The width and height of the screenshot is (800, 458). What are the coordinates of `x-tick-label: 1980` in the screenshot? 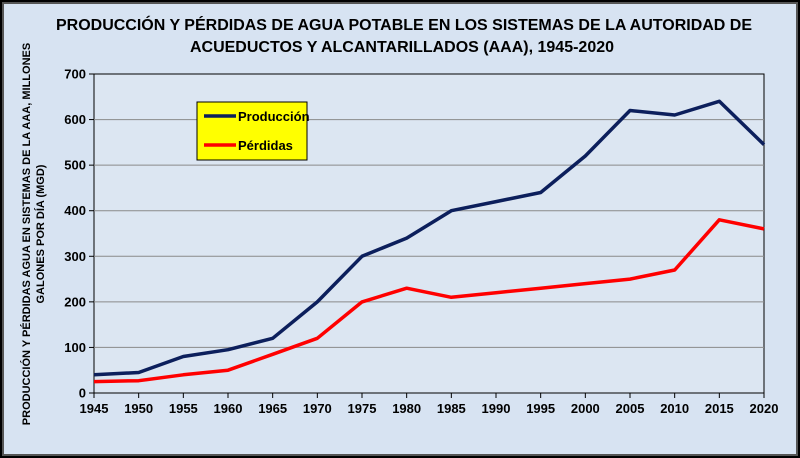 It's located at (406, 408).